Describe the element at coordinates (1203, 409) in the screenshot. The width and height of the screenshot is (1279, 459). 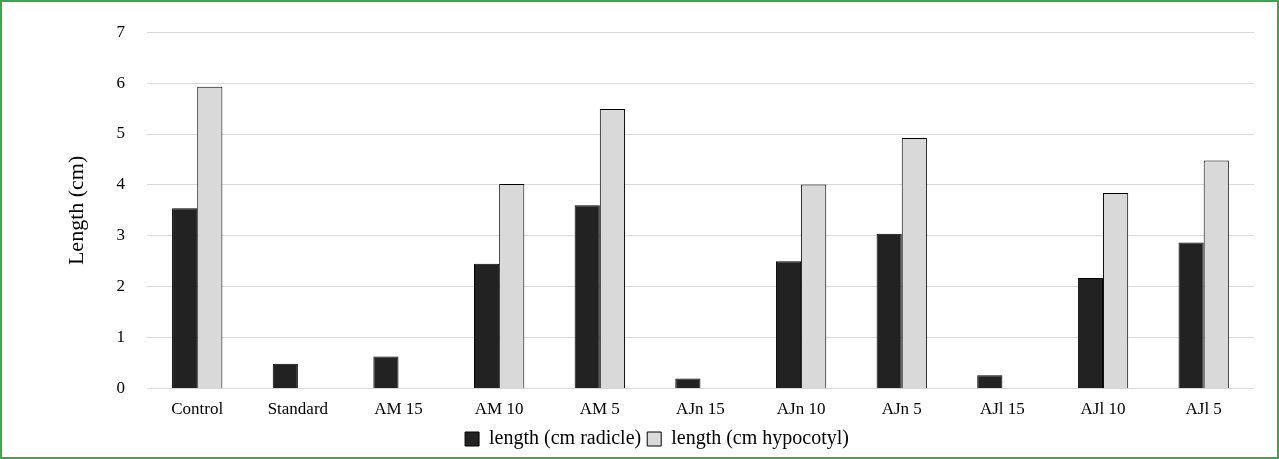
I see `x-tick-label: AJl 5` at that location.